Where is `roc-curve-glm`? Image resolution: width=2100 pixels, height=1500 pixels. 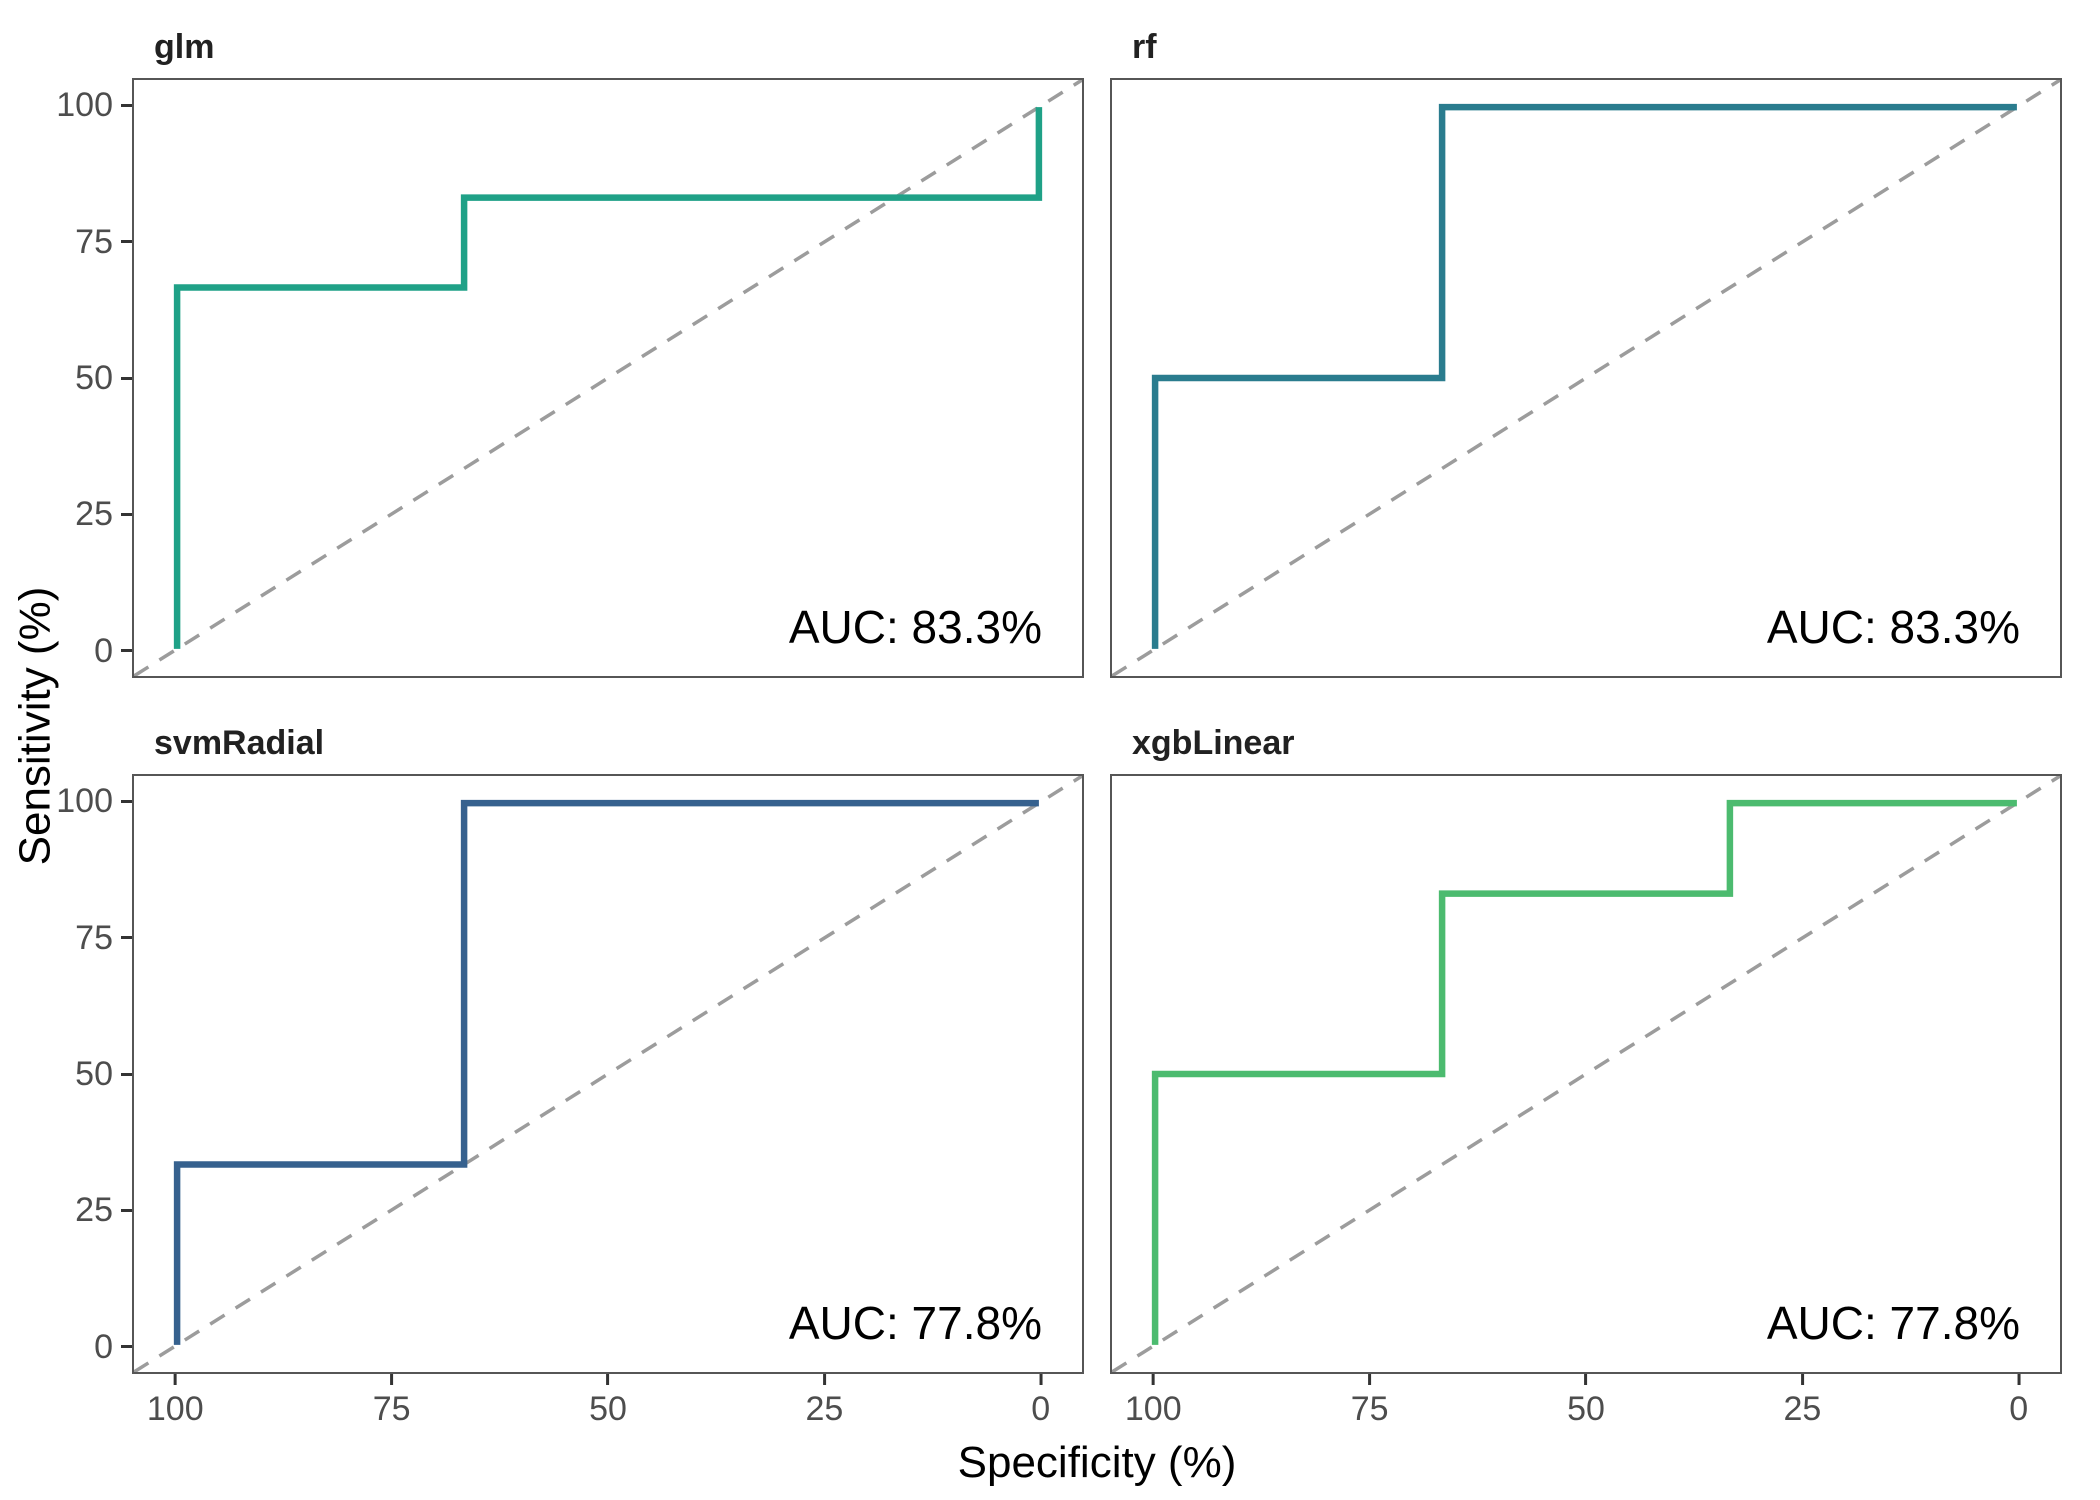 roc-curve-glm is located at coordinates (608, 378).